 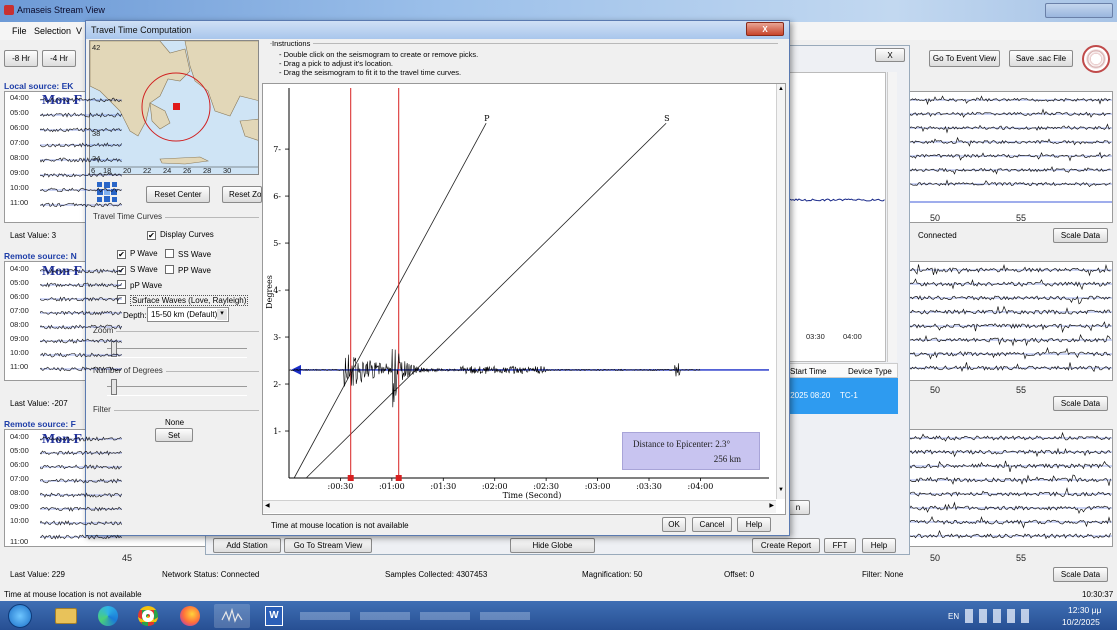 I want to click on reset-zoom-button: Reset Zoo, so click(x=242, y=194).